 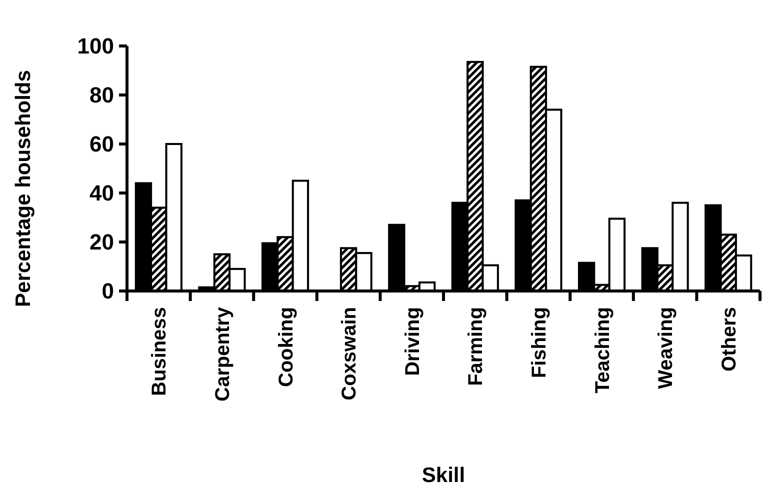 What do you see at coordinates (23, 188) in the screenshot?
I see `y-axis-title: Percentage households` at bounding box center [23, 188].